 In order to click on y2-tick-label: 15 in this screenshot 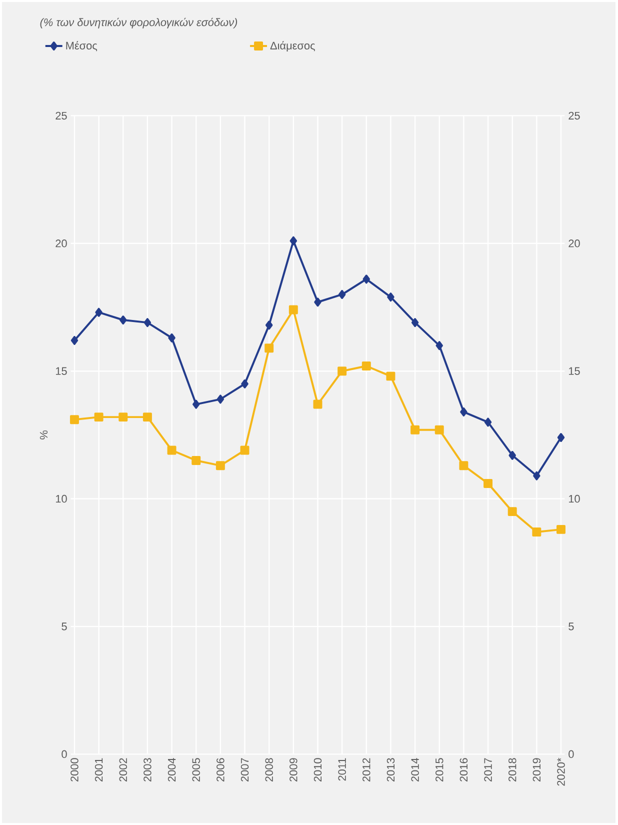, I will do `click(574, 371)`.